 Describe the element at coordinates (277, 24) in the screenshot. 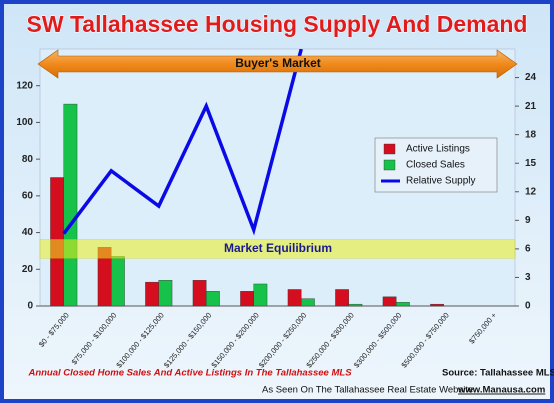

I see `chart-title: SW Tallahassee Housing Supply And Demand` at that location.